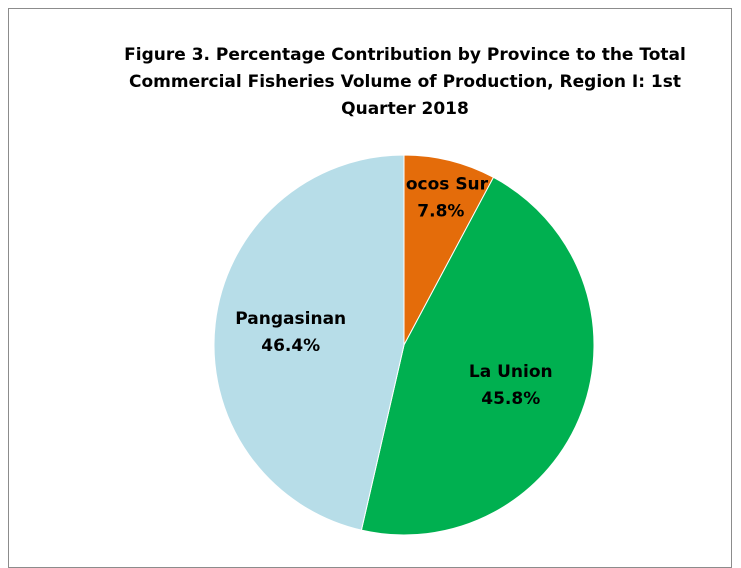 Image resolution: width=741 pixels, height=568 pixels. Describe the element at coordinates (441, 185) in the screenshot. I see `slice-category-label: Ilocos Sur` at that location.